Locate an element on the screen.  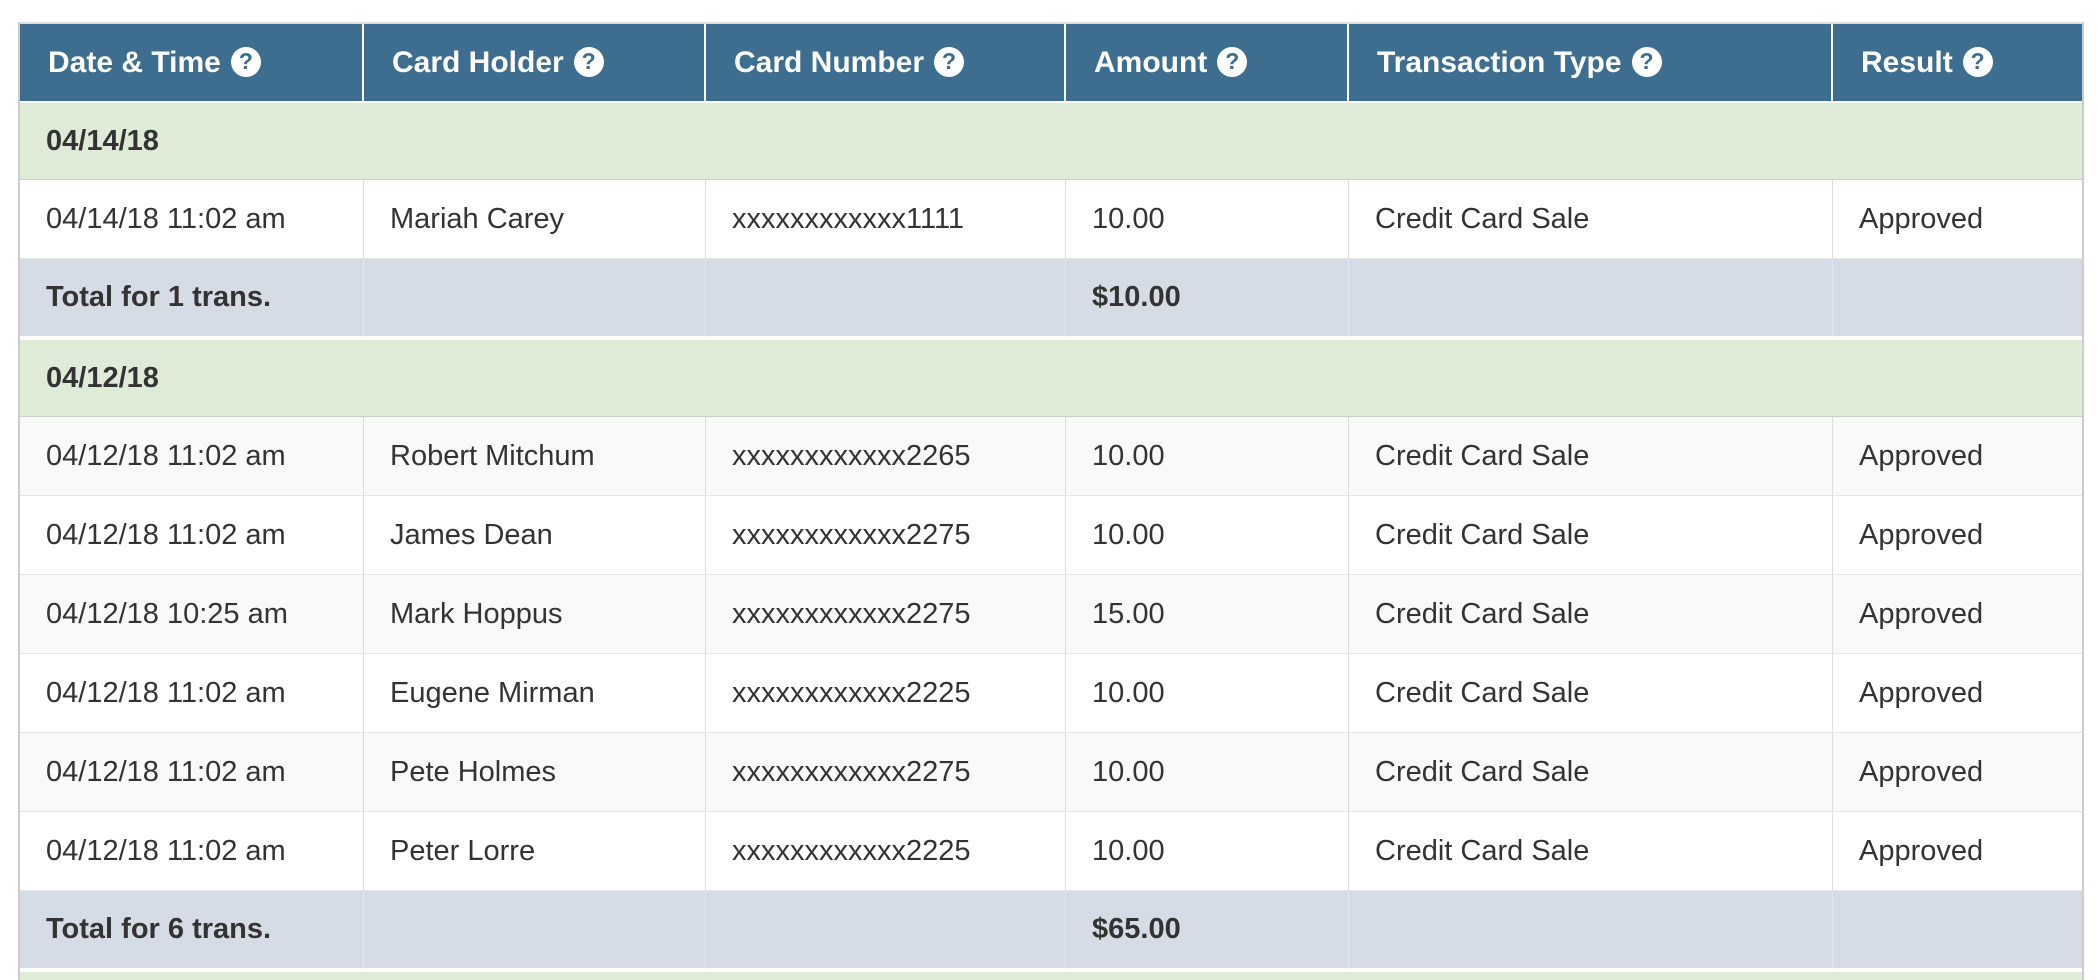
column-header-card-holder: Card Holder? is located at coordinates (535, 62).